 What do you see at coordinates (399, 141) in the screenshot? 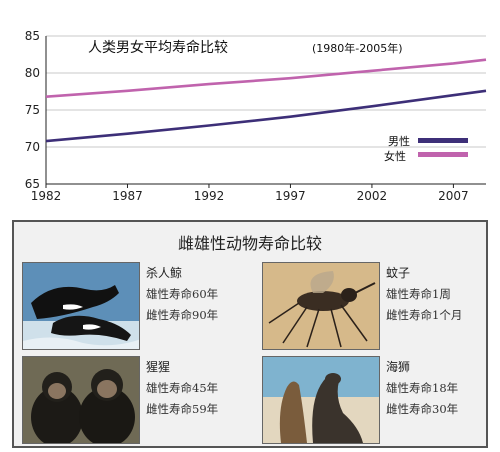
I see `legend-male-label: 男性` at bounding box center [399, 141].